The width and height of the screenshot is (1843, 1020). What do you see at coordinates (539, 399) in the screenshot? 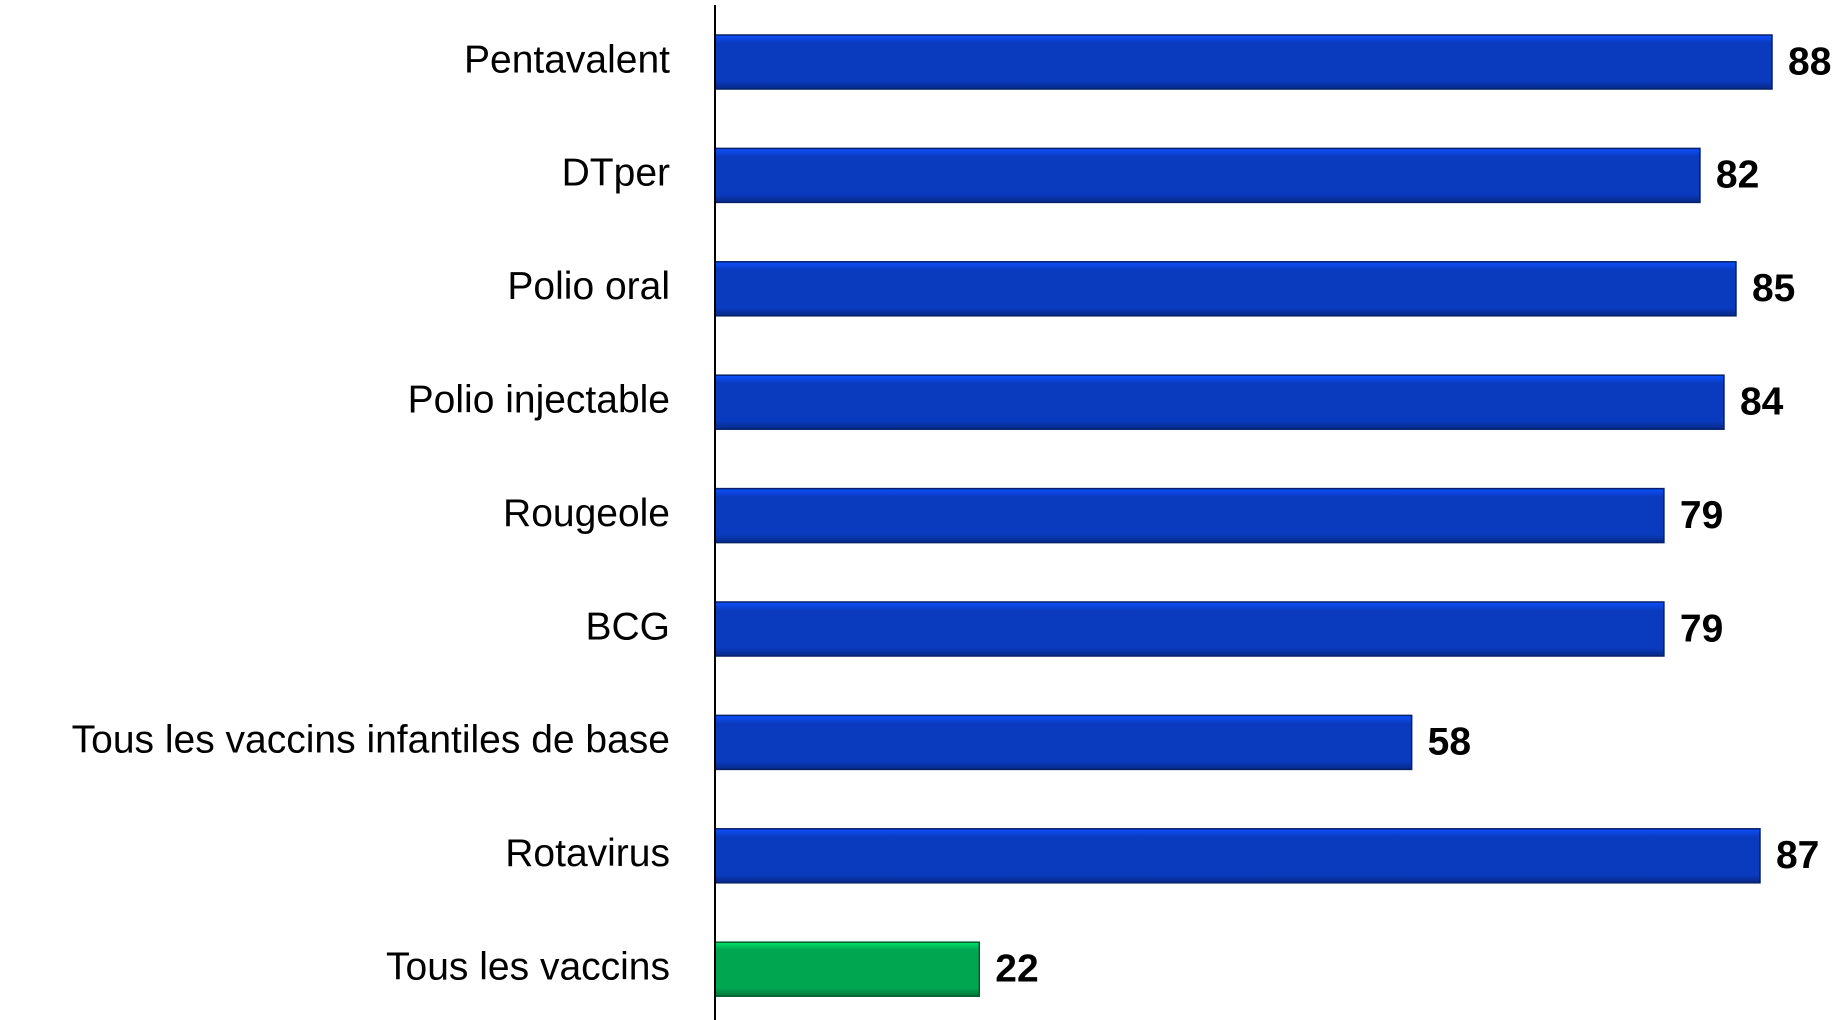
I see `category-label: Polio injectable` at bounding box center [539, 399].